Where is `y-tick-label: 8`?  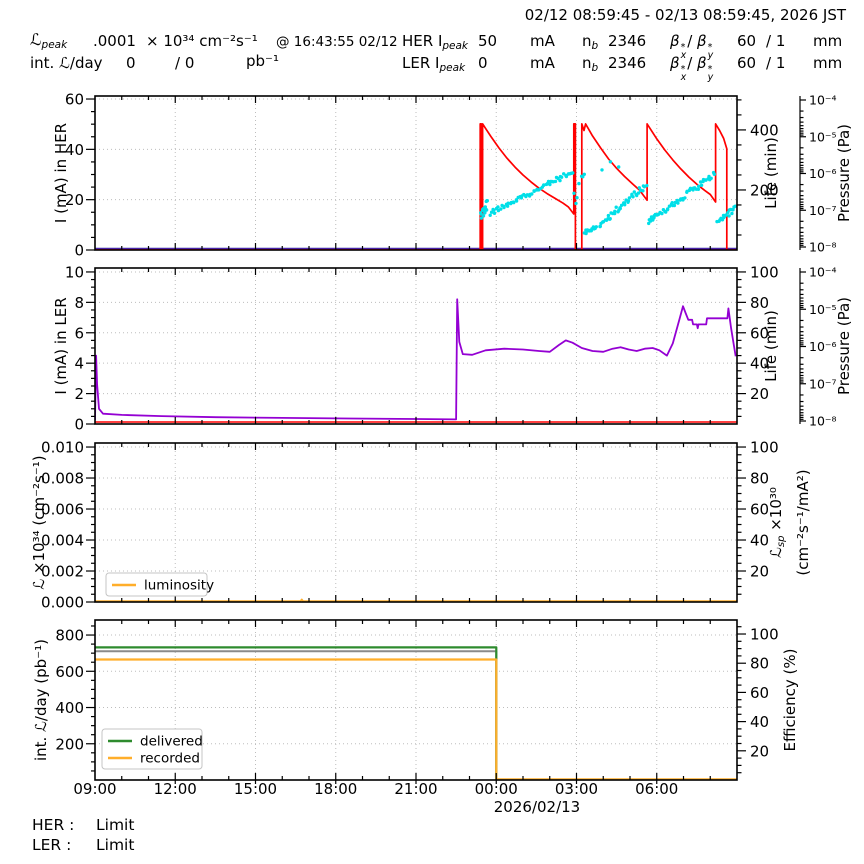 y-tick-label: 8 is located at coordinates (79, 303).